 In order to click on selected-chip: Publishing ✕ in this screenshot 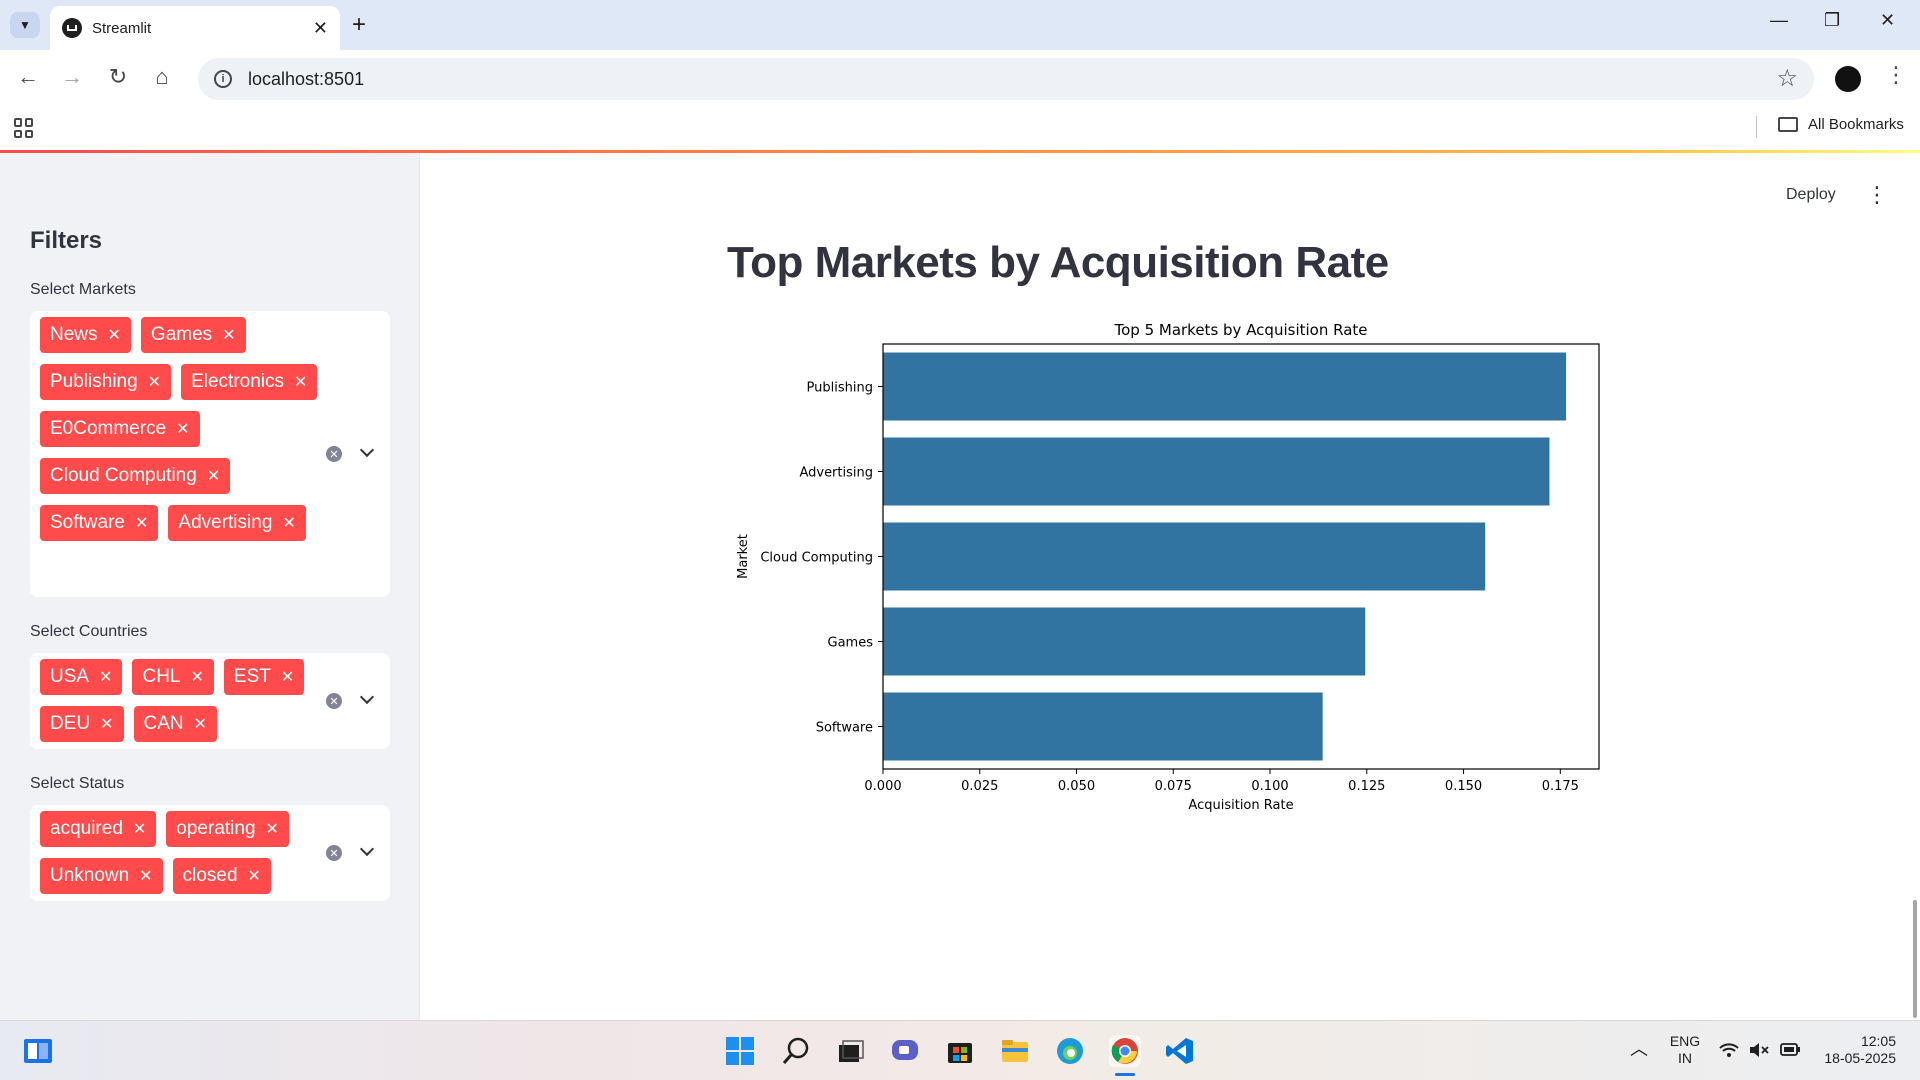, I will do `click(106, 382)`.